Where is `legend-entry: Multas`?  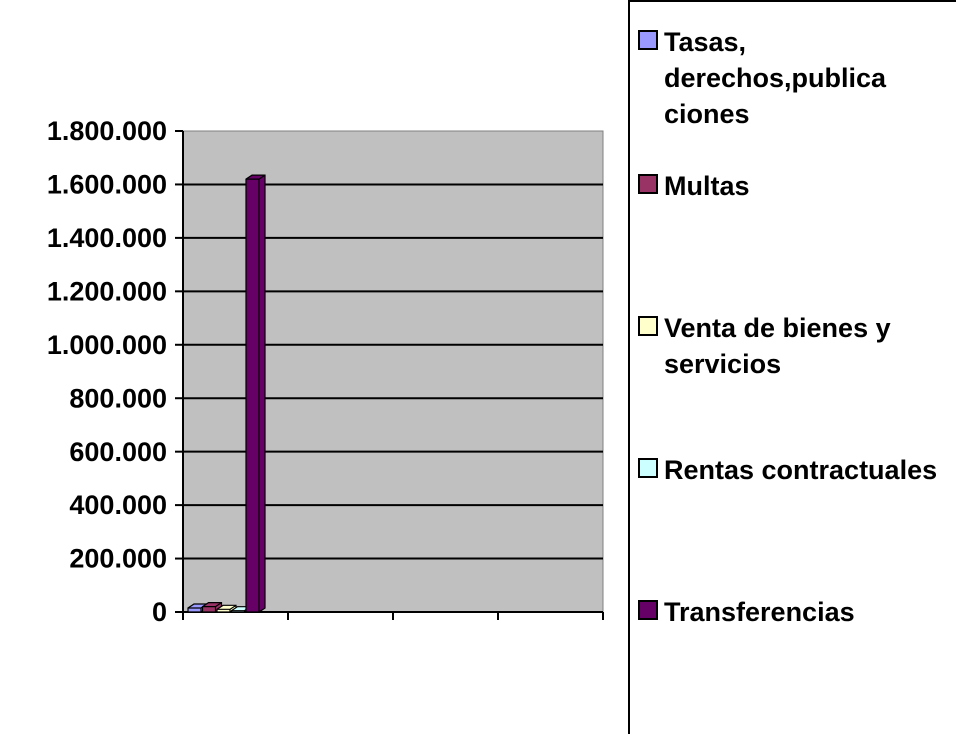
legend-entry: Multas is located at coordinates (791, 186).